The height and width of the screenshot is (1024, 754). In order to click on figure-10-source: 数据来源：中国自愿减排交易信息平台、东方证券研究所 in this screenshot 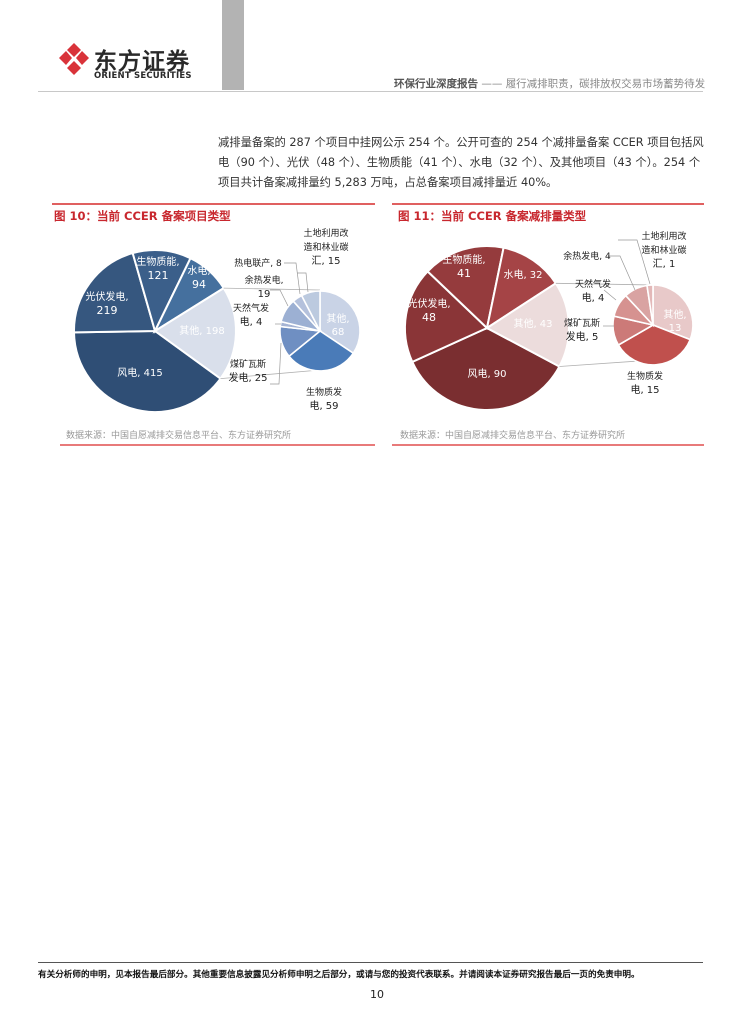, I will do `click(179, 436)`.